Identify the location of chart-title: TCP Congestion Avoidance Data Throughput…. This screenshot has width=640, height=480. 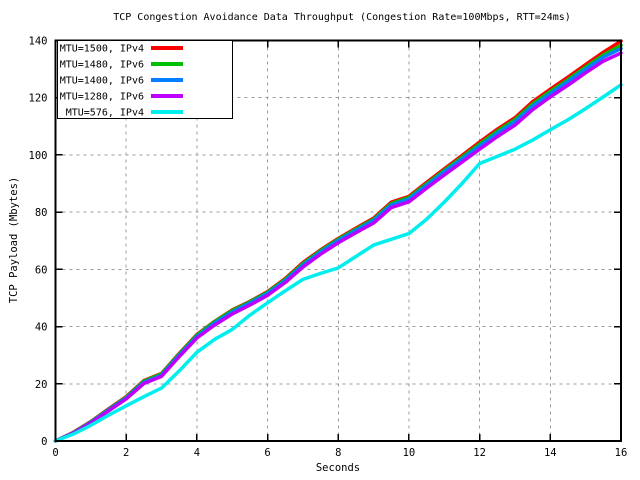
(342, 17).